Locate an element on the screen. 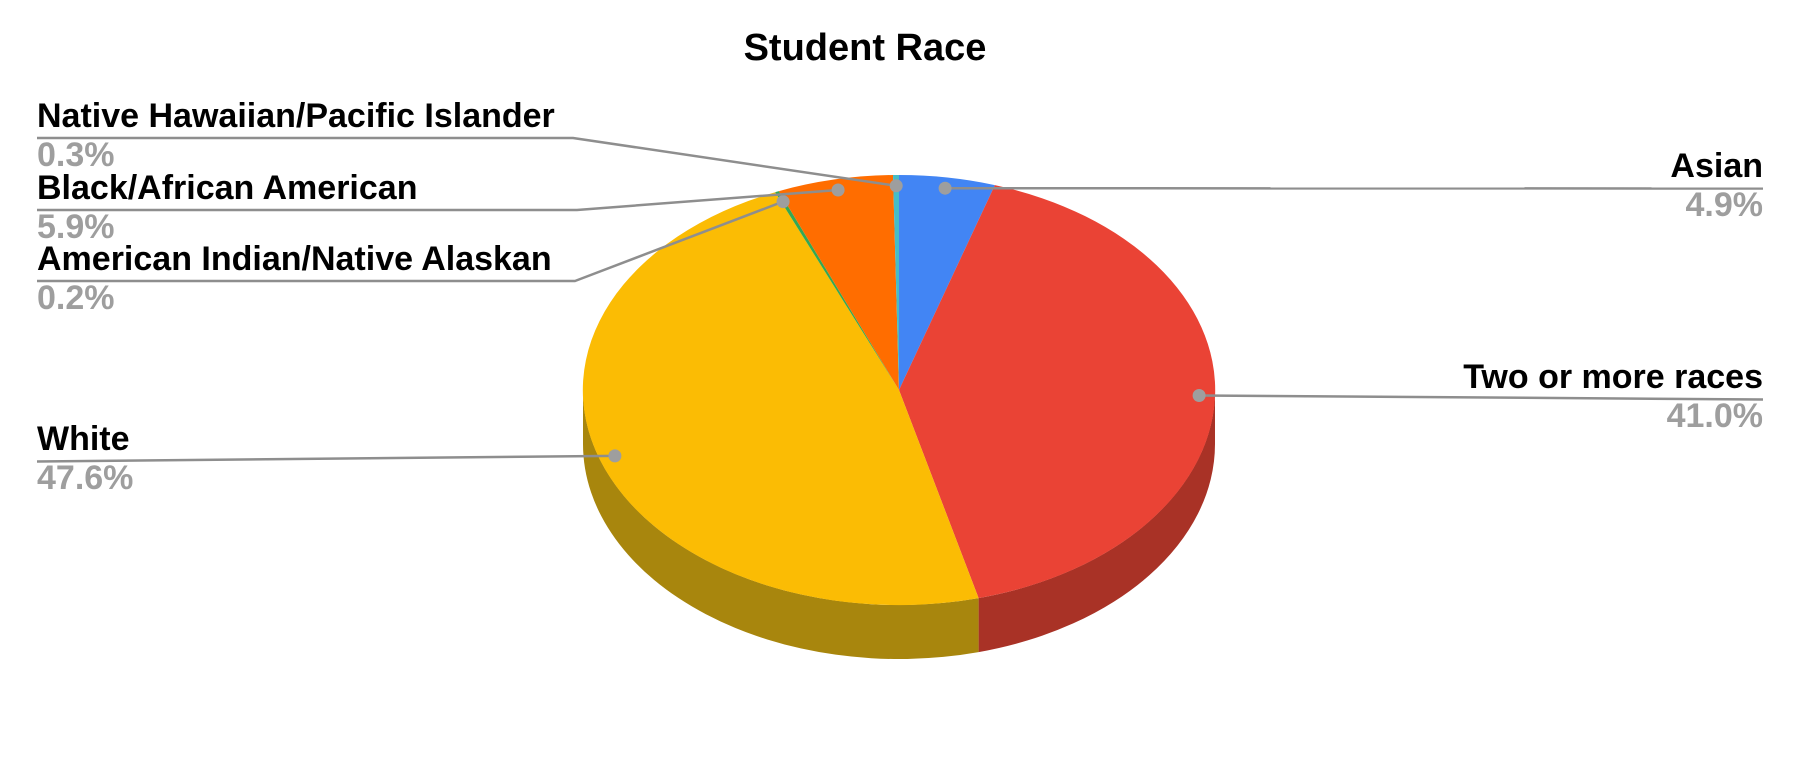 Image resolution: width=1800 pixels, height=776 pixels. leader-line-native-hawaiian-pacific-islander is located at coordinates (467, 162).